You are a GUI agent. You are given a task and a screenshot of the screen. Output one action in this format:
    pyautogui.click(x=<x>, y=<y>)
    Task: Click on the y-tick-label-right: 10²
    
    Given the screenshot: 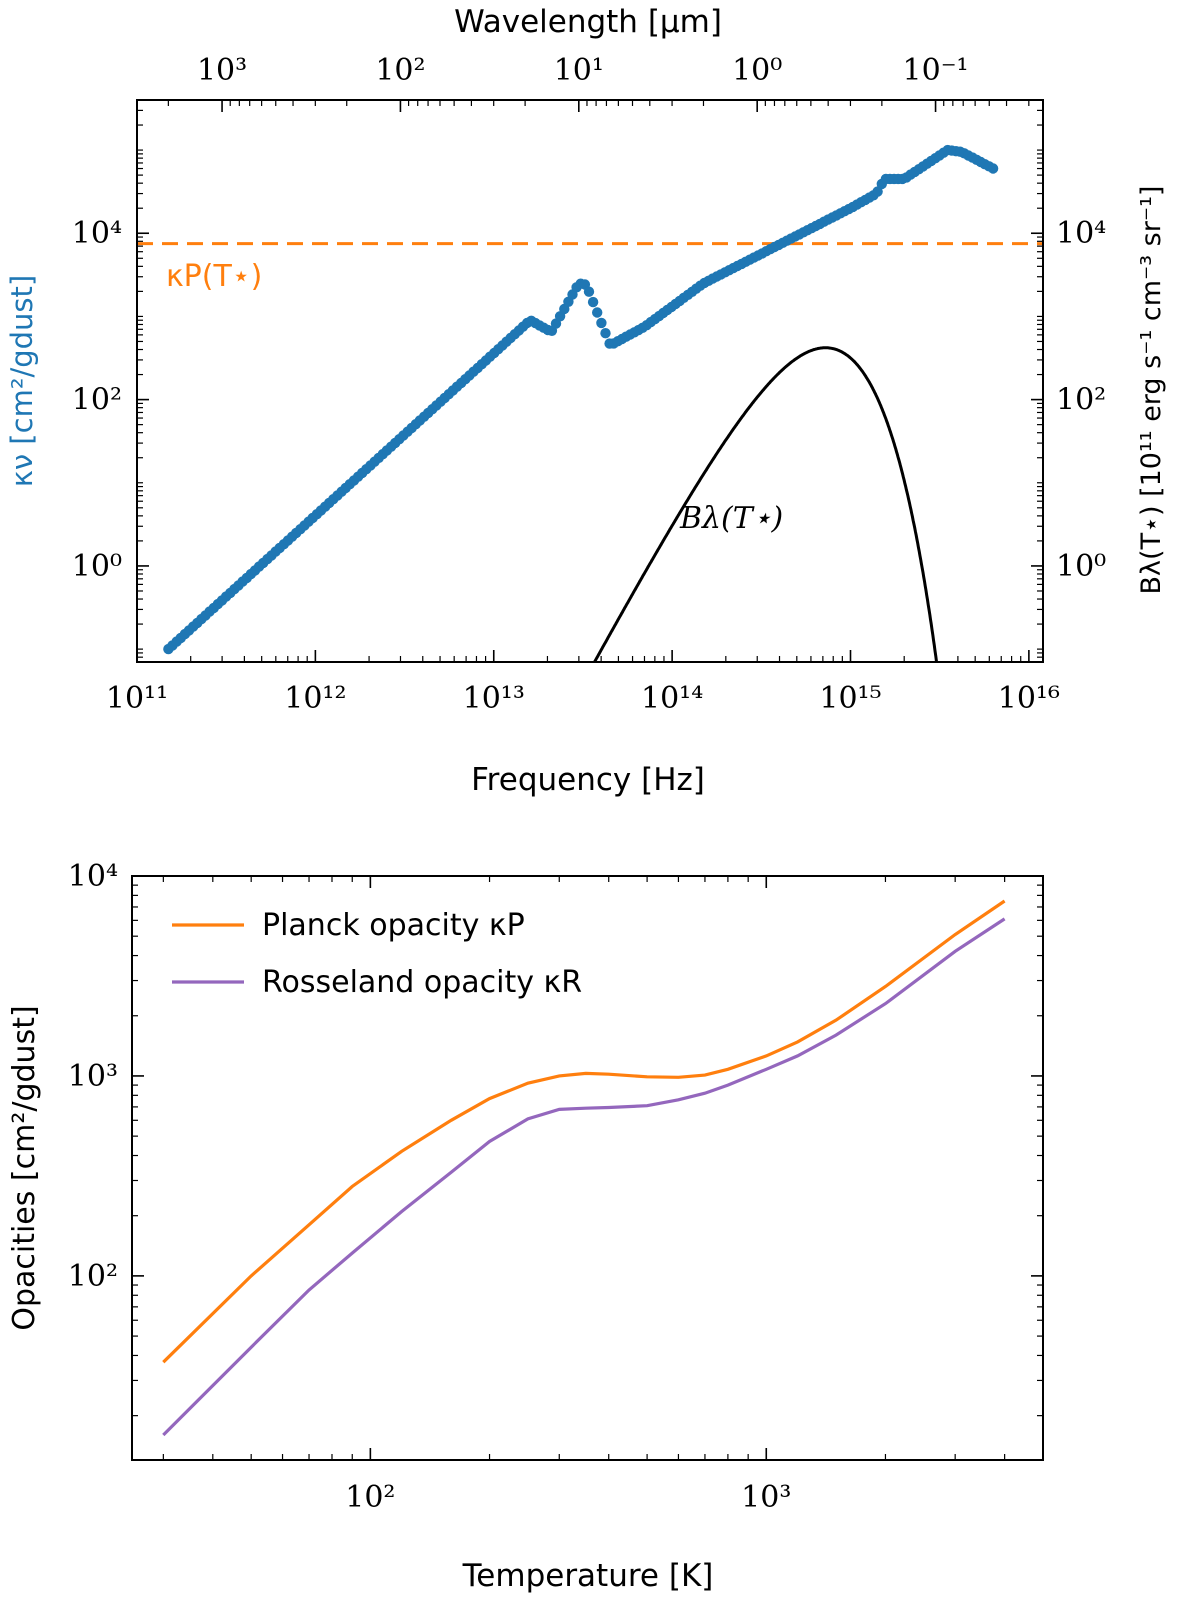 What is the action you would take?
    pyautogui.click(x=1081, y=400)
    